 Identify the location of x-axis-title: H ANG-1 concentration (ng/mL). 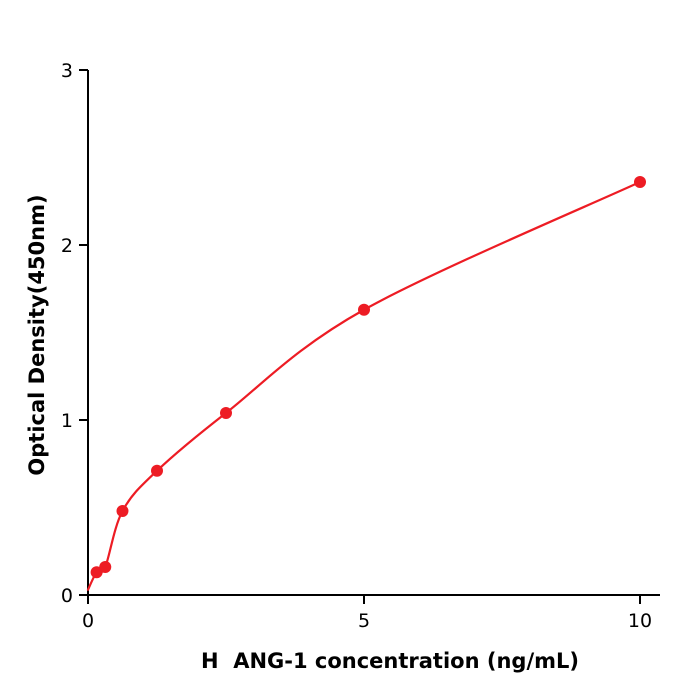
(390, 661).